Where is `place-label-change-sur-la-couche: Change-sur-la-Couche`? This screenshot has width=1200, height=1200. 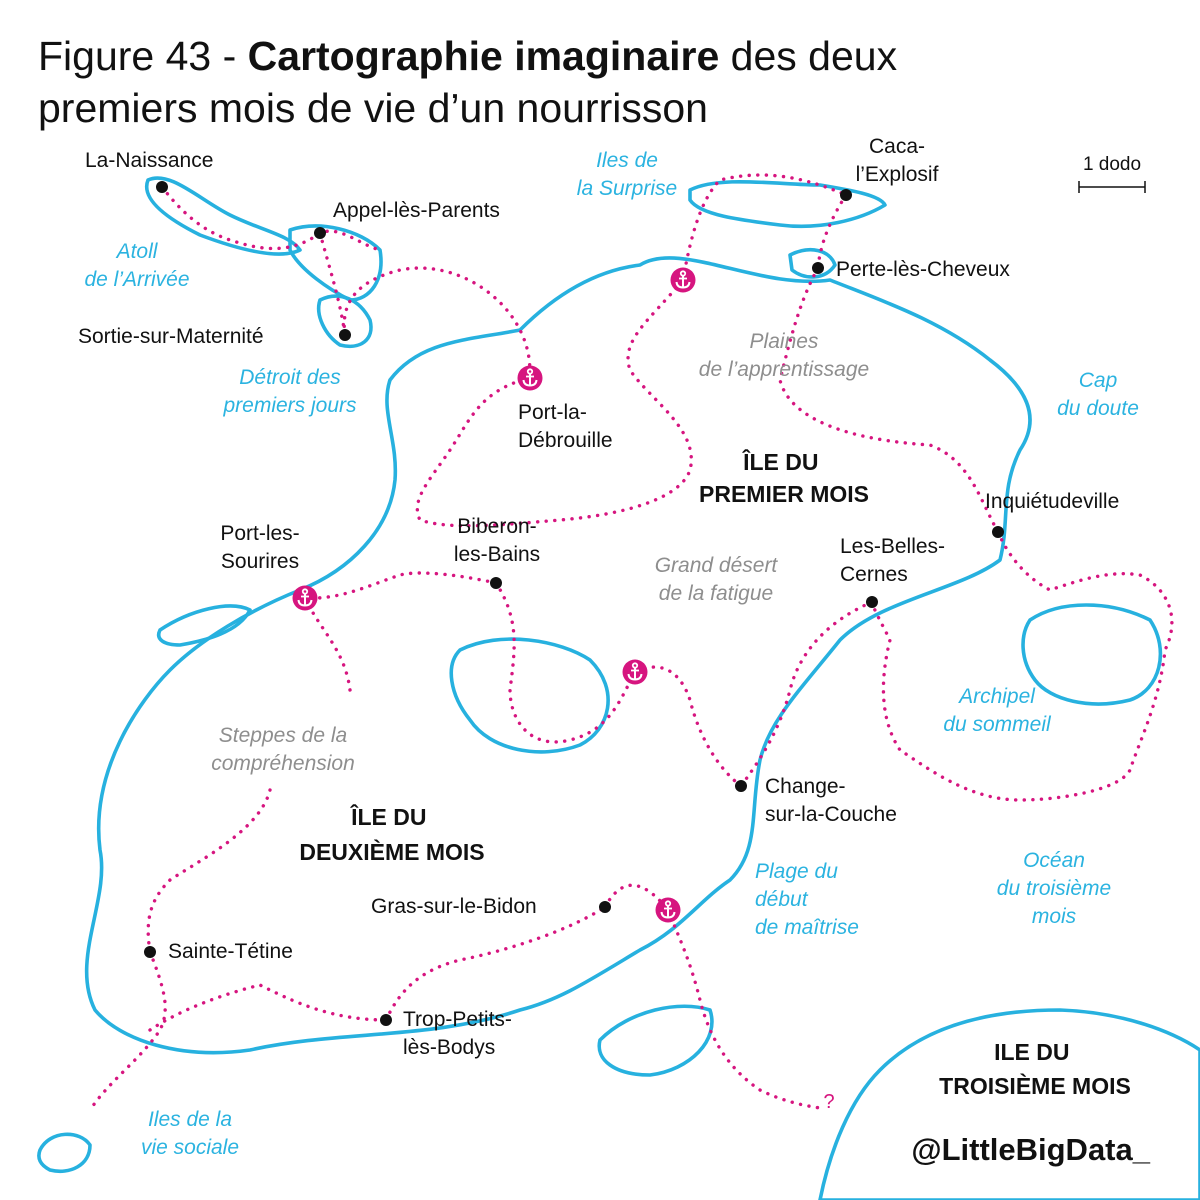
place-label-change-sur-la-couche: Change-sur-la-Couche is located at coordinates (831, 800).